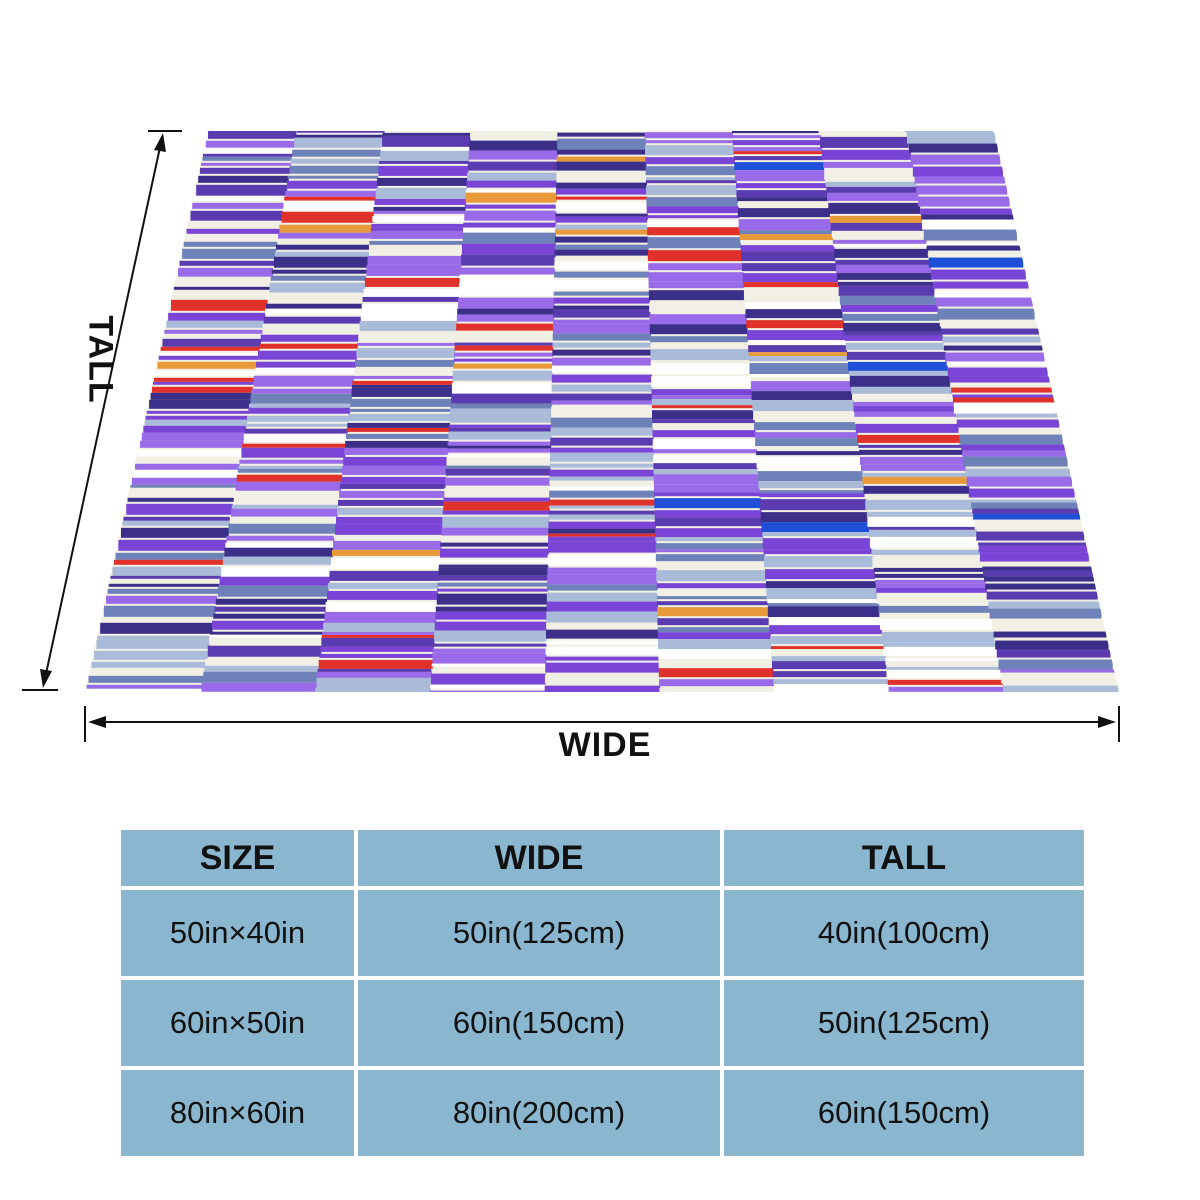 Image resolution: width=1200 pixels, height=1200 pixels. I want to click on cell-wide: 80in(200cm), so click(539, 1113).